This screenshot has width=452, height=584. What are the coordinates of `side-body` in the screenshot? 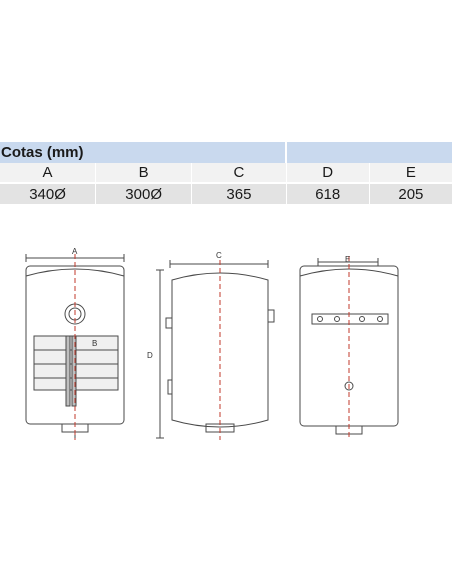 It's located at (220, 350).